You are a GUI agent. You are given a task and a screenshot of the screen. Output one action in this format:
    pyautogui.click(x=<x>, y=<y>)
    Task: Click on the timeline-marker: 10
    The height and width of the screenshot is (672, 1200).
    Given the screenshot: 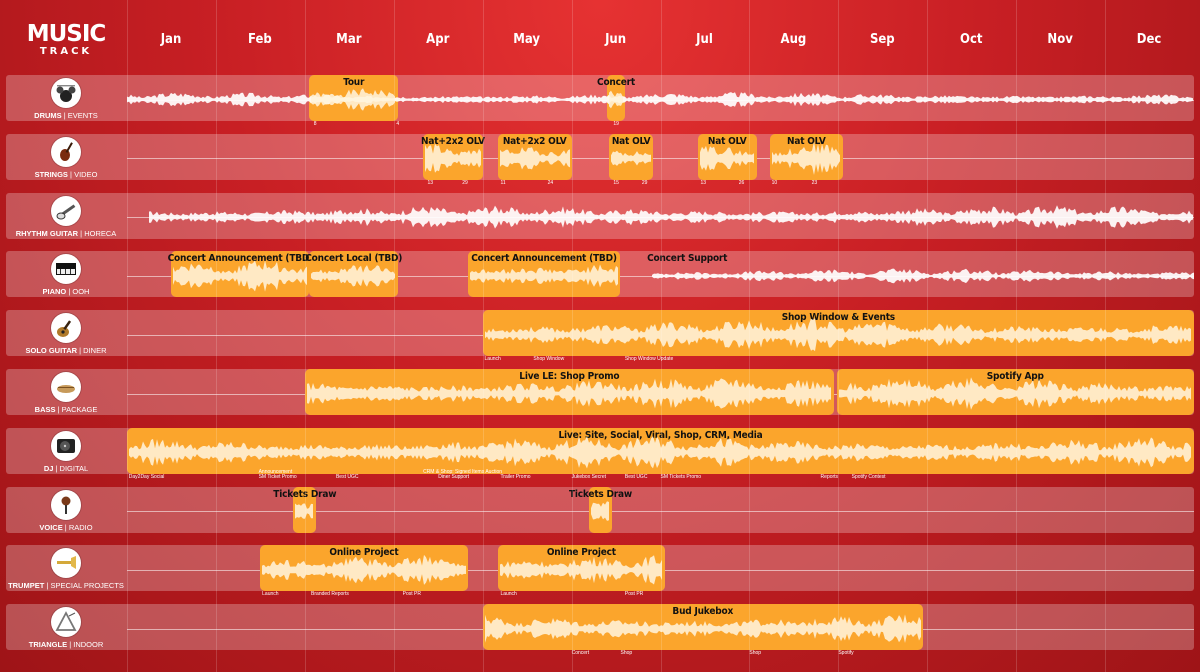 What is the action you would take?
    pyautogui.click(x=774, y=182)
    